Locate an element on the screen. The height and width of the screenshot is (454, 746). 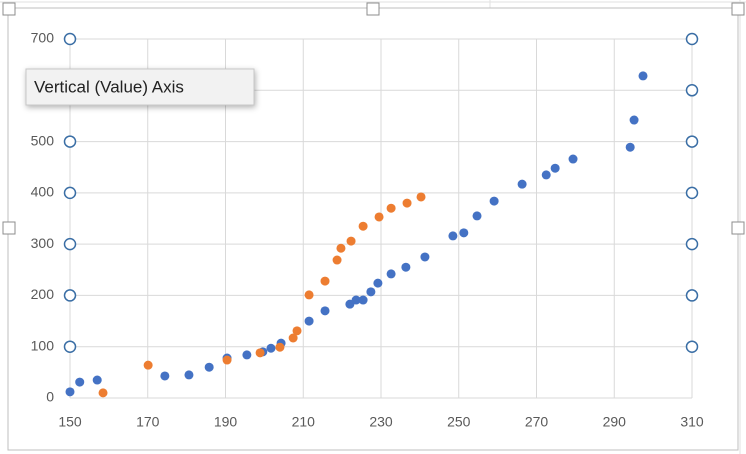
y-tick-label: 100 is located at coordinates (43, 345).